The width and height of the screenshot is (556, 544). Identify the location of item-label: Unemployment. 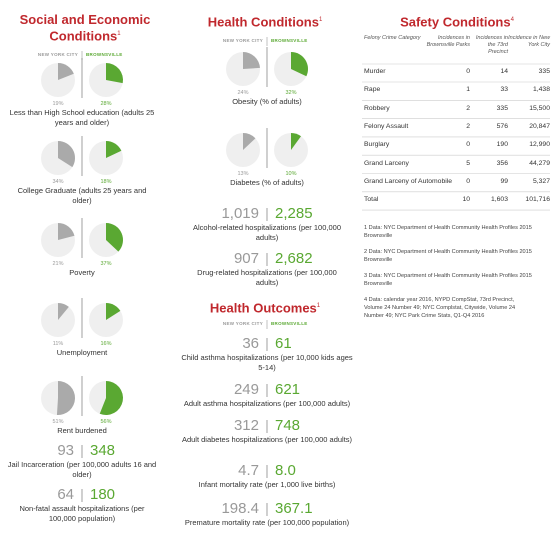
(82, 352).